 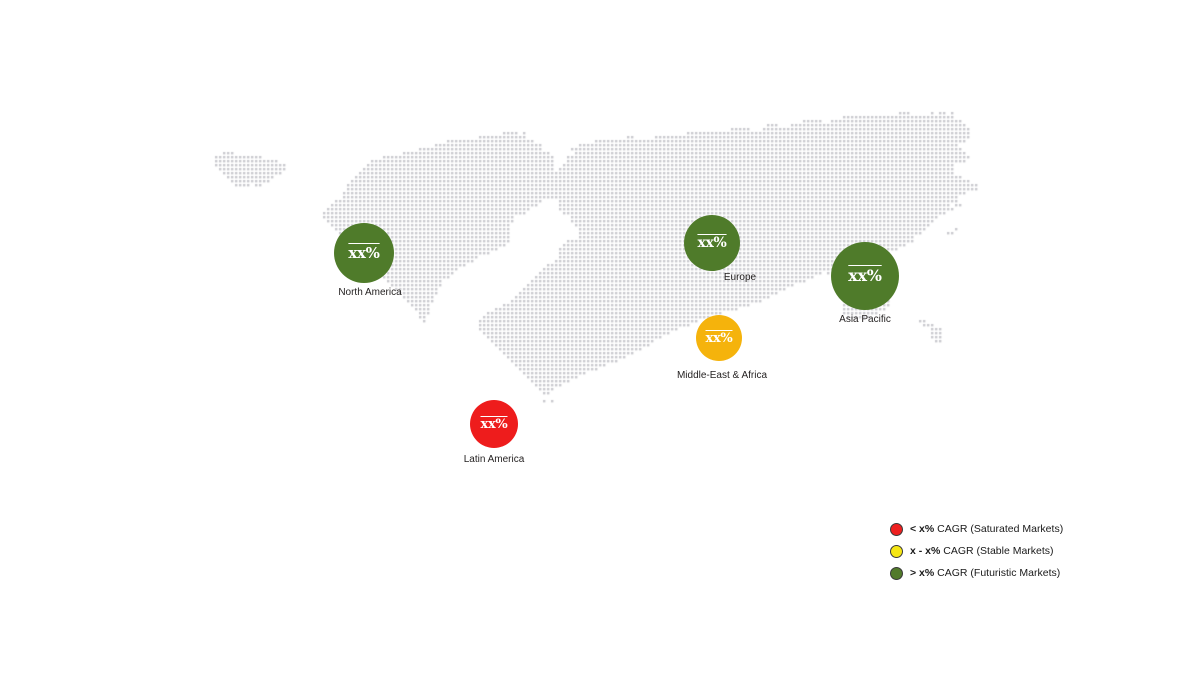 I want to click on legend-label-futuristic: > x% CAGR (Futuristic Markets), so click(x=985, y=573).